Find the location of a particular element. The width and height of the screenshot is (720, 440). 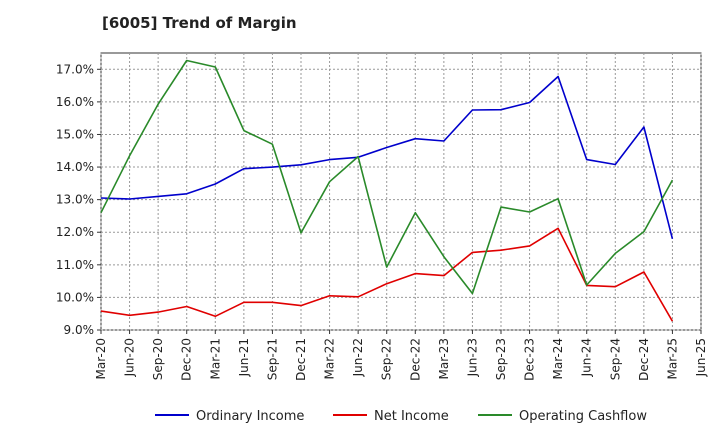

x-tick-label: Jun-24 is located at coordinates (587, 357).